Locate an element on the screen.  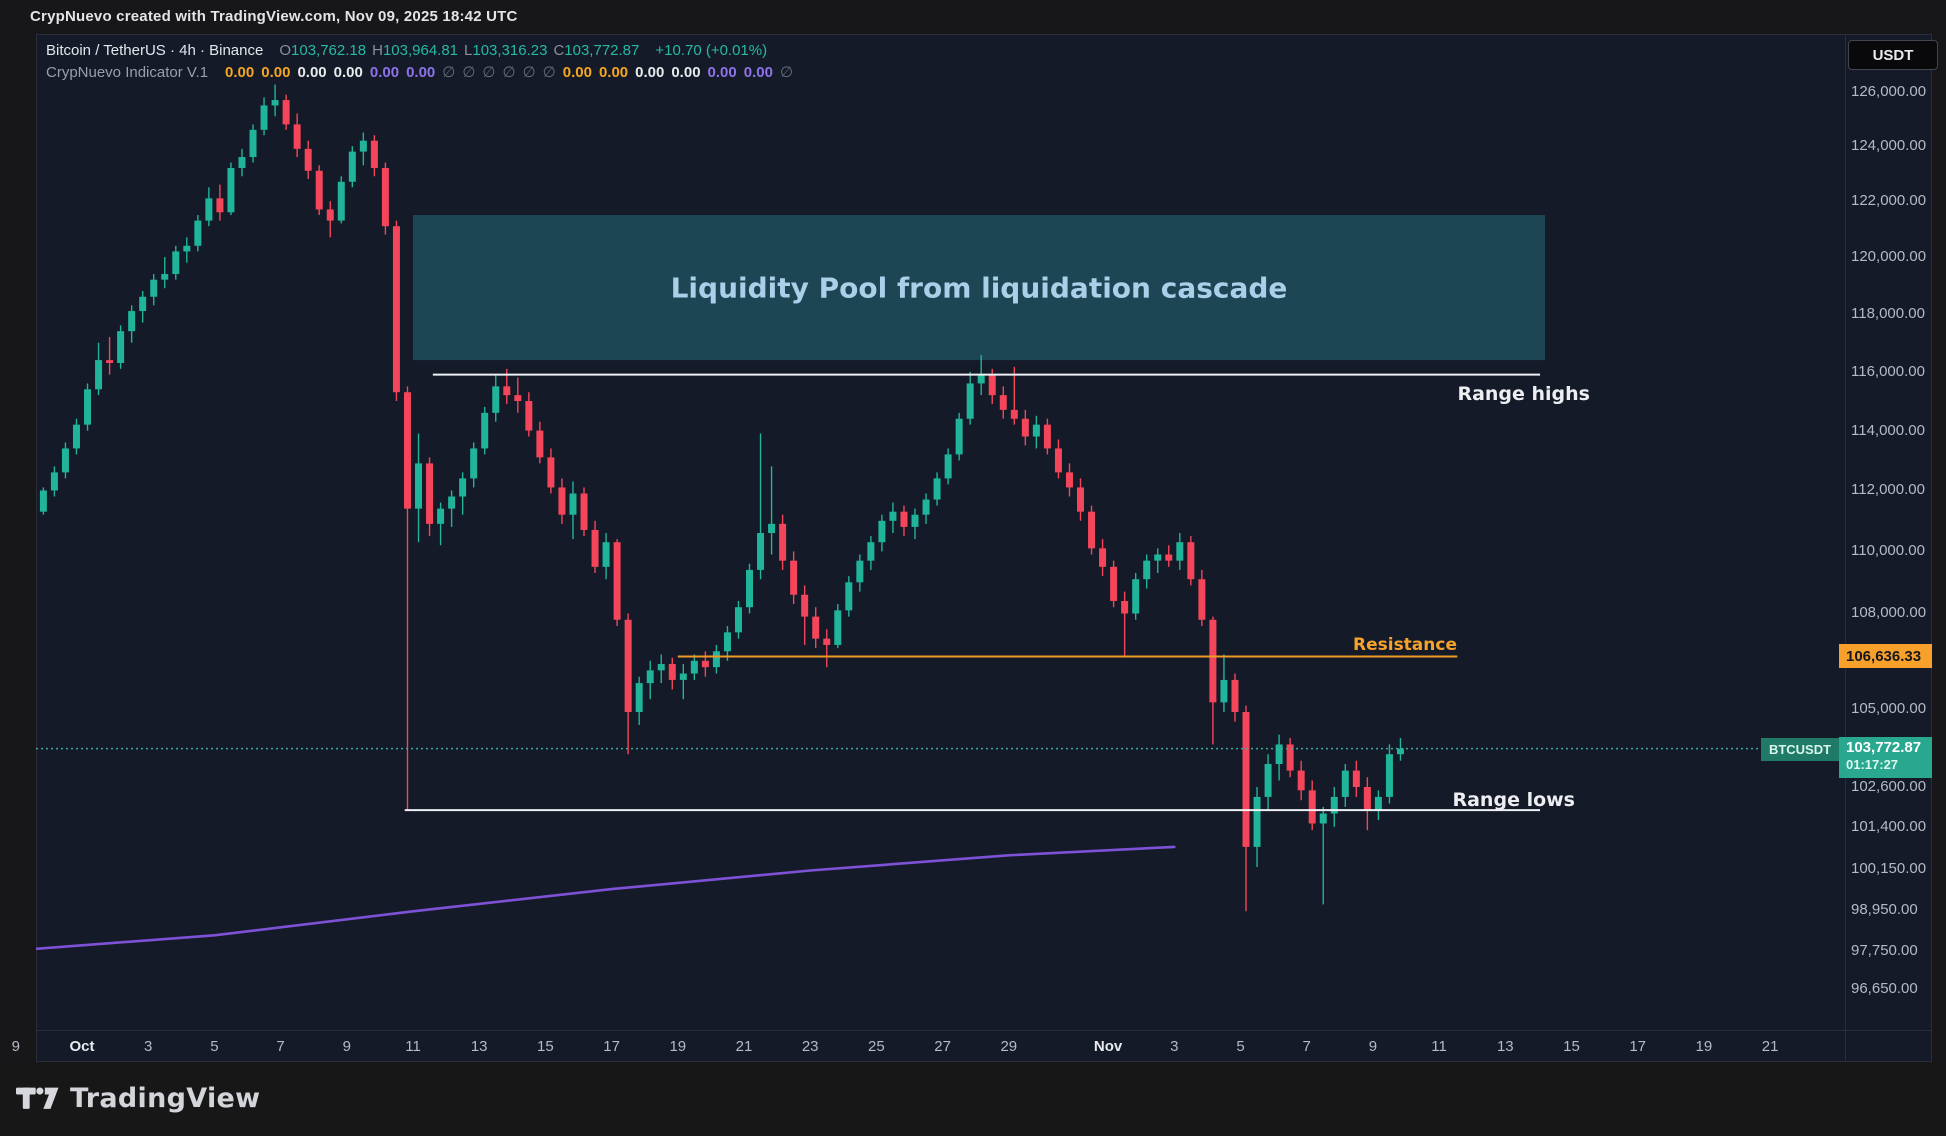
footer-bar is located at coordinates (973, 1099).